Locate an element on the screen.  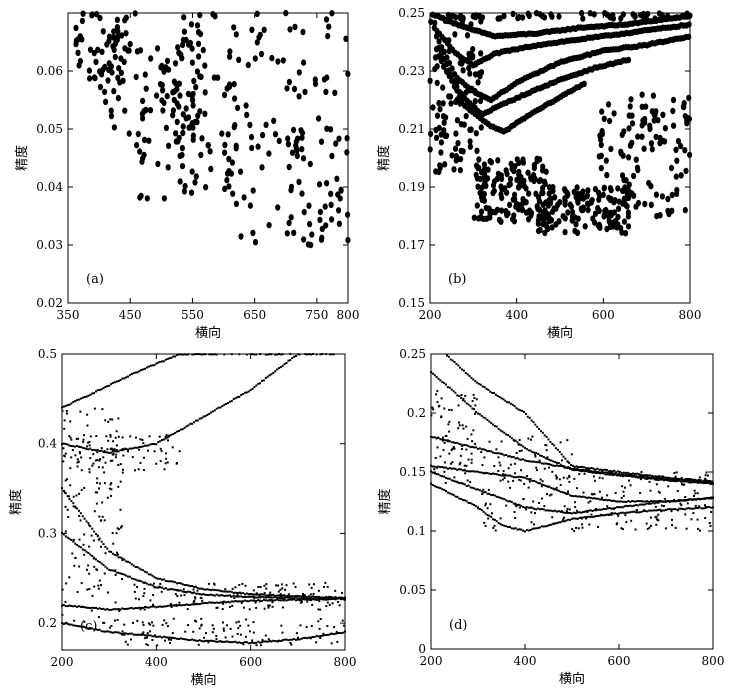
x-tick-label: 200 is located at coordinates (431, 661).